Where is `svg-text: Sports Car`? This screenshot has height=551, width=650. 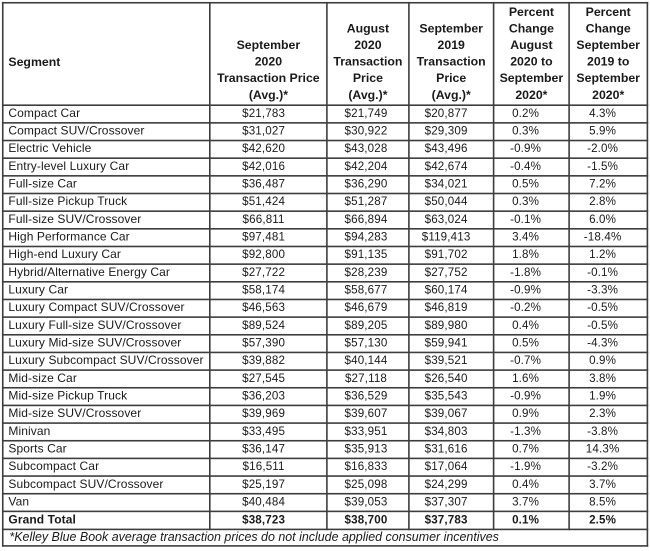
svg-text: Sports Car is located at coordinates (37, 448).